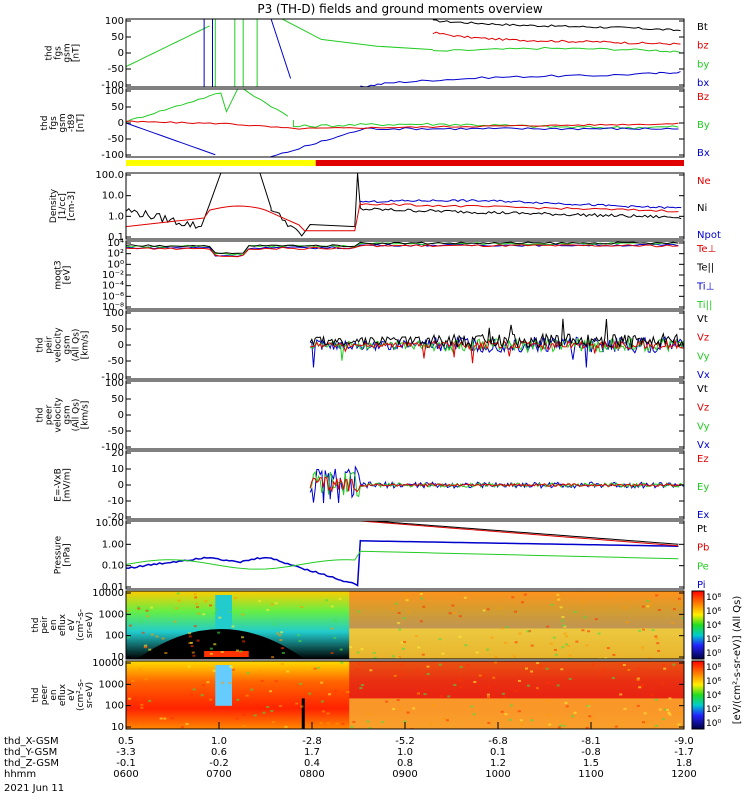 The height and width of the screenshot is (800, 750). What do you see at coordinates (496, 484) in the screenshot?
I see `plot-area-efield` at bounding box center [496, 484].